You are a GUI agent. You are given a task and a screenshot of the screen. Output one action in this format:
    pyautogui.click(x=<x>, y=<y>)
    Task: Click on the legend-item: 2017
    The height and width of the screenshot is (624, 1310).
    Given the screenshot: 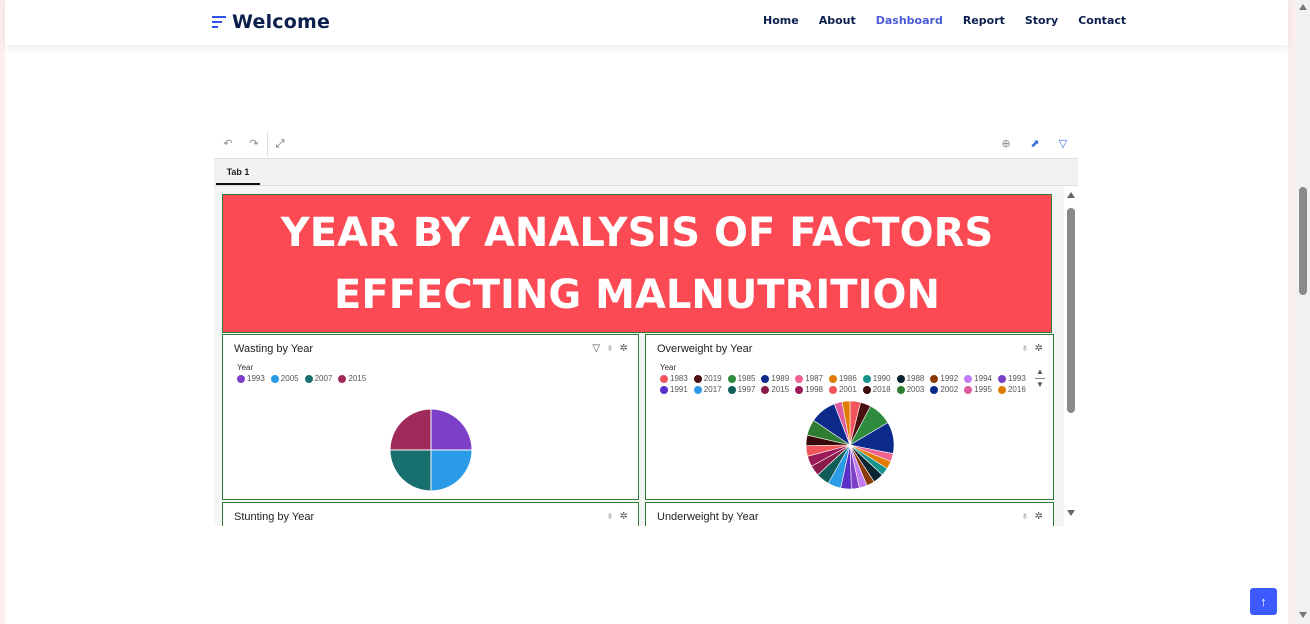 What is the action you would take?
    pyautogui.click(x=707, y=389)
    